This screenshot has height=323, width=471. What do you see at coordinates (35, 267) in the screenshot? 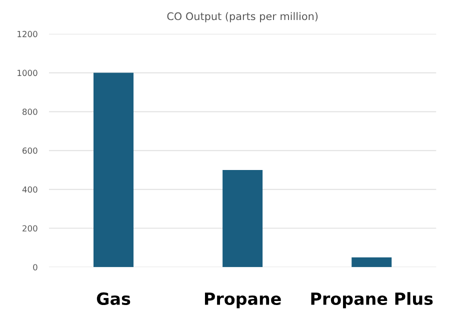
I see `y-tick-label: 0` at bounding box center [35, 267].